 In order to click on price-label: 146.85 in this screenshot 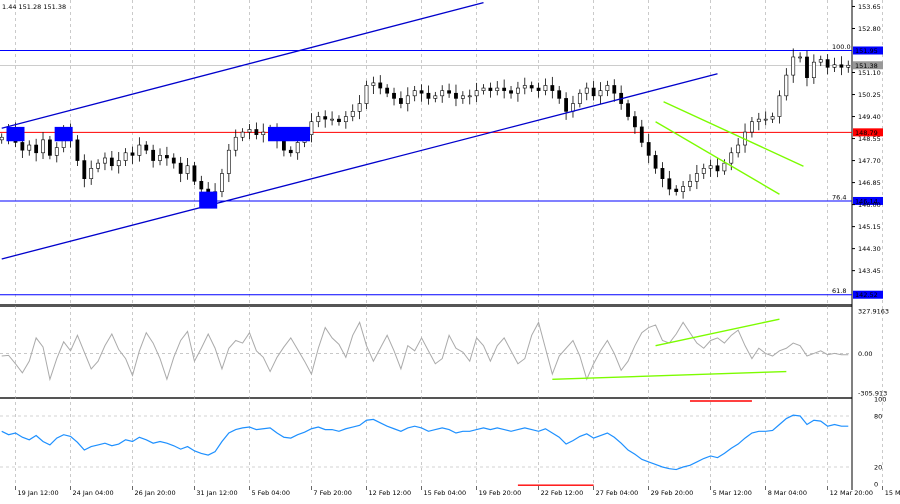, I will do `click(869, 183)`.